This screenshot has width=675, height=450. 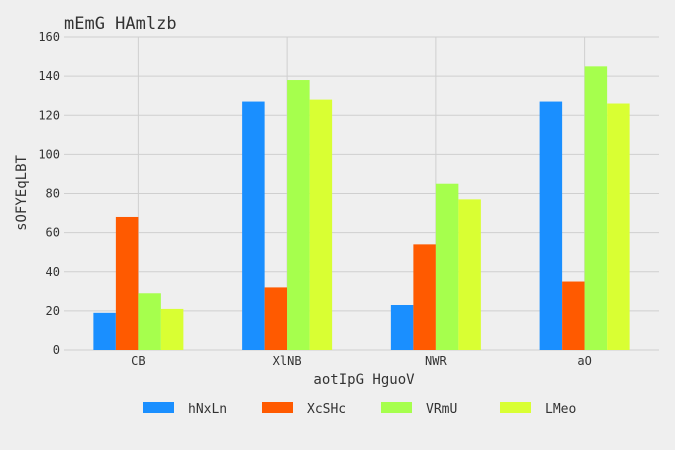 I want to click on y-tick-label: 40, so click(x=53, y=272).